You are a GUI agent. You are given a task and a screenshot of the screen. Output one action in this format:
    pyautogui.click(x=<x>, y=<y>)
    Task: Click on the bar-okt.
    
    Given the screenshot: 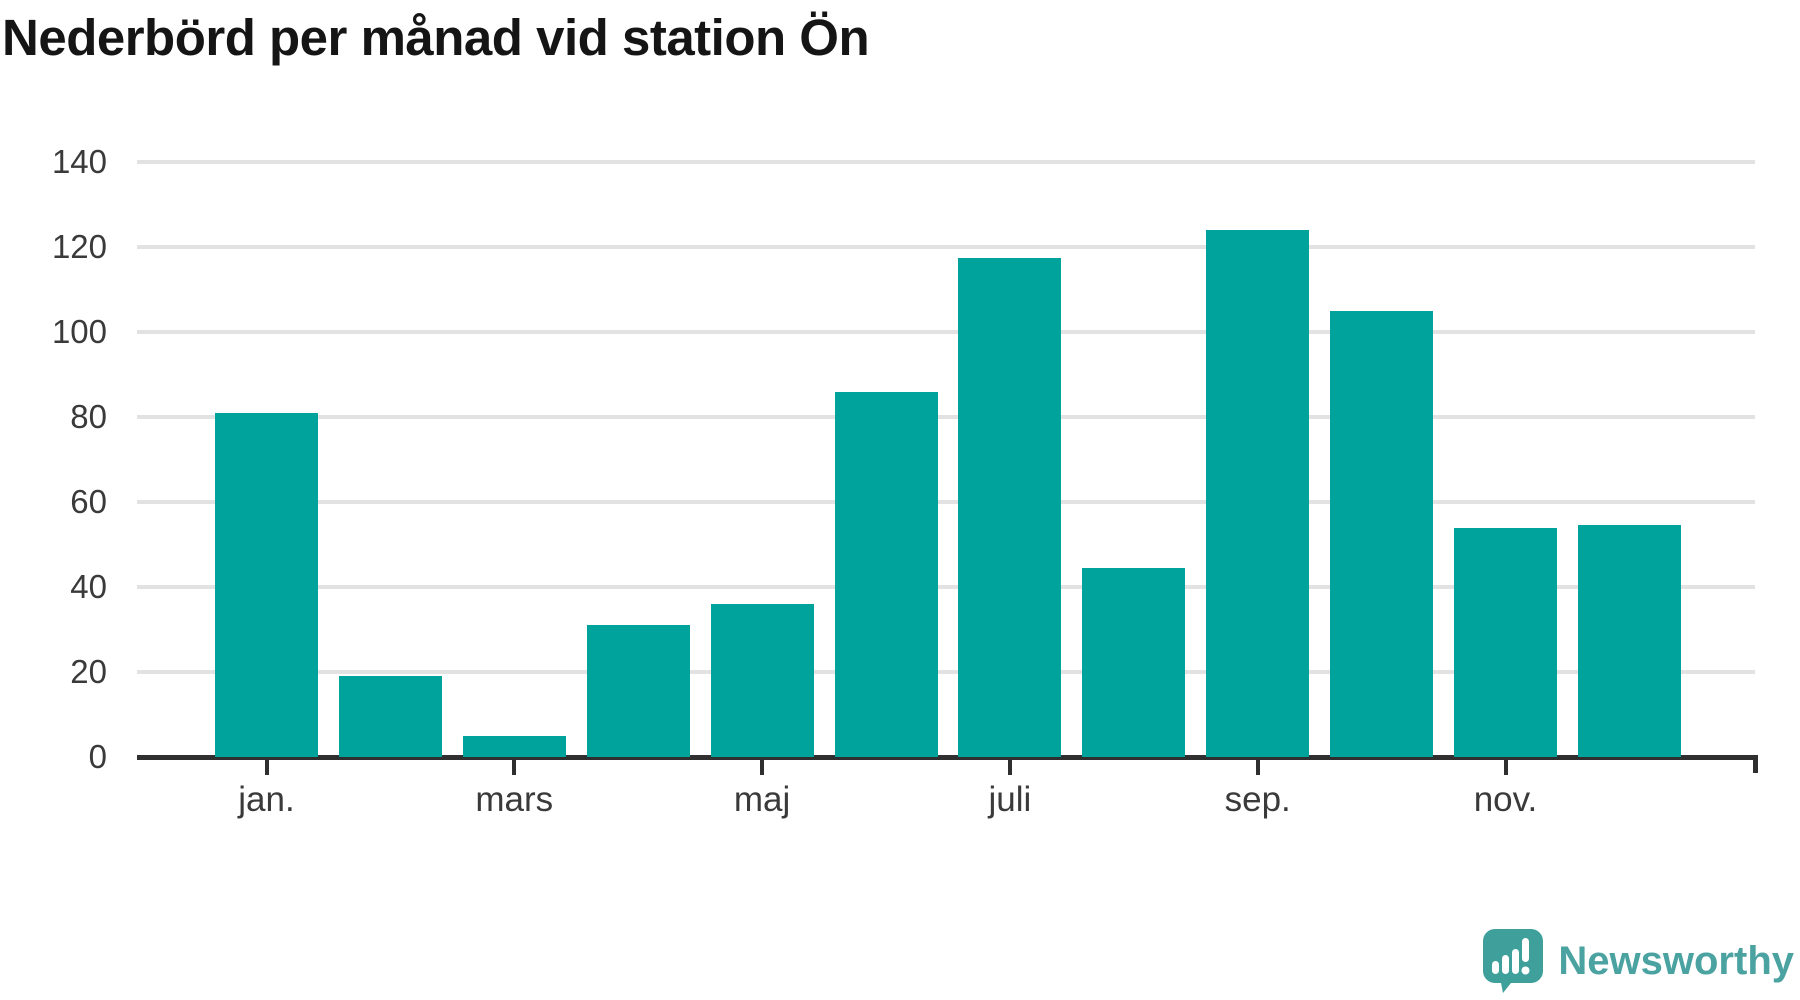 What is the action you would take?
    pyautogui.click(x=1382, y=533)
    